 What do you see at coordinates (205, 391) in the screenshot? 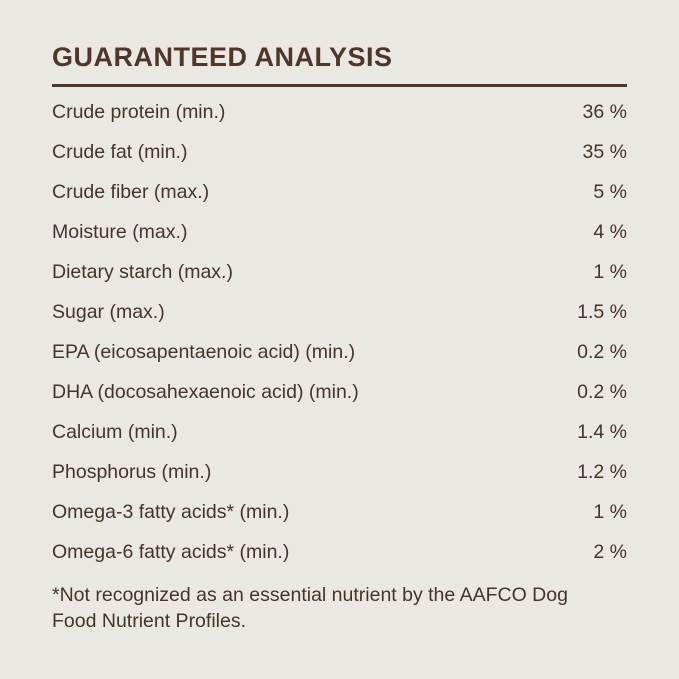
I see `nutrient-label: DHA (docosahexaenoic acid) (min.)` at bounding box center [205, 391].